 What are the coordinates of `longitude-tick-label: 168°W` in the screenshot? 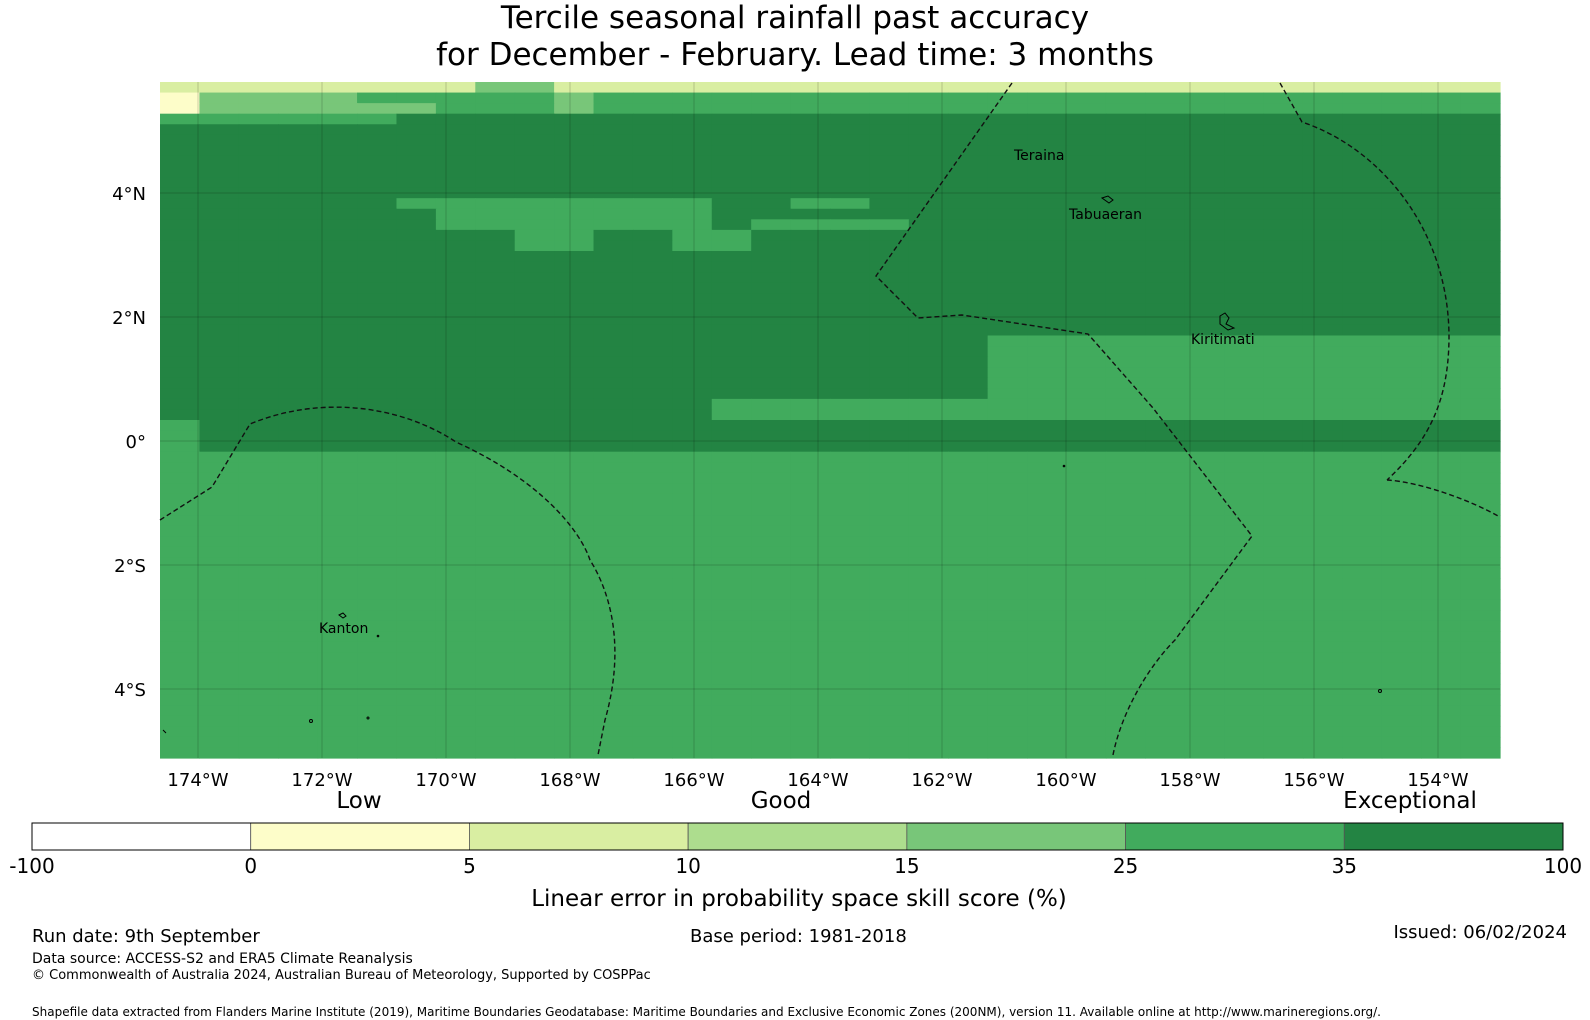 It's located at (569, 780).